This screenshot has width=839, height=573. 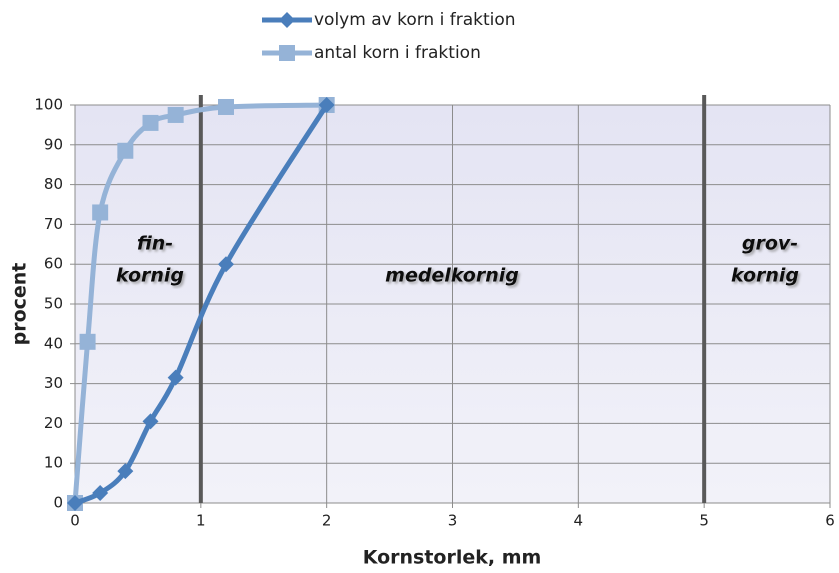 What do you see at coordinates (53, 184) in the screenshot?
I see `y-tick-label: 80` at bounding box center [53, 184].